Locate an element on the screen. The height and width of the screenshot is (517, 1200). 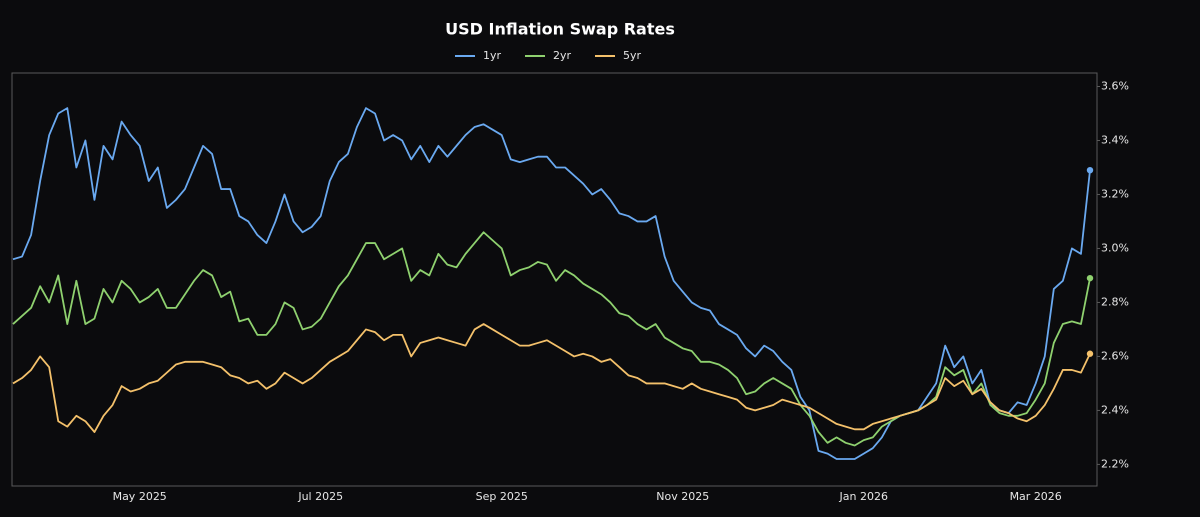
legend-label: 1yr is located at coordinates (492, 55).